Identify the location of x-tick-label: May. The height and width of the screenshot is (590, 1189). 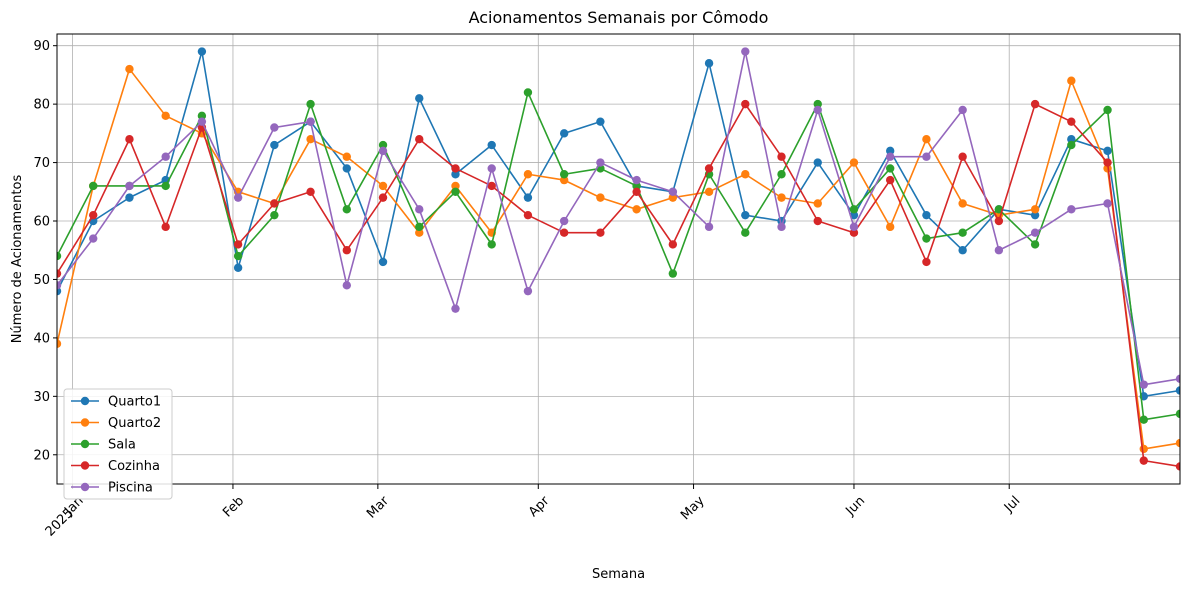
(693, 508).